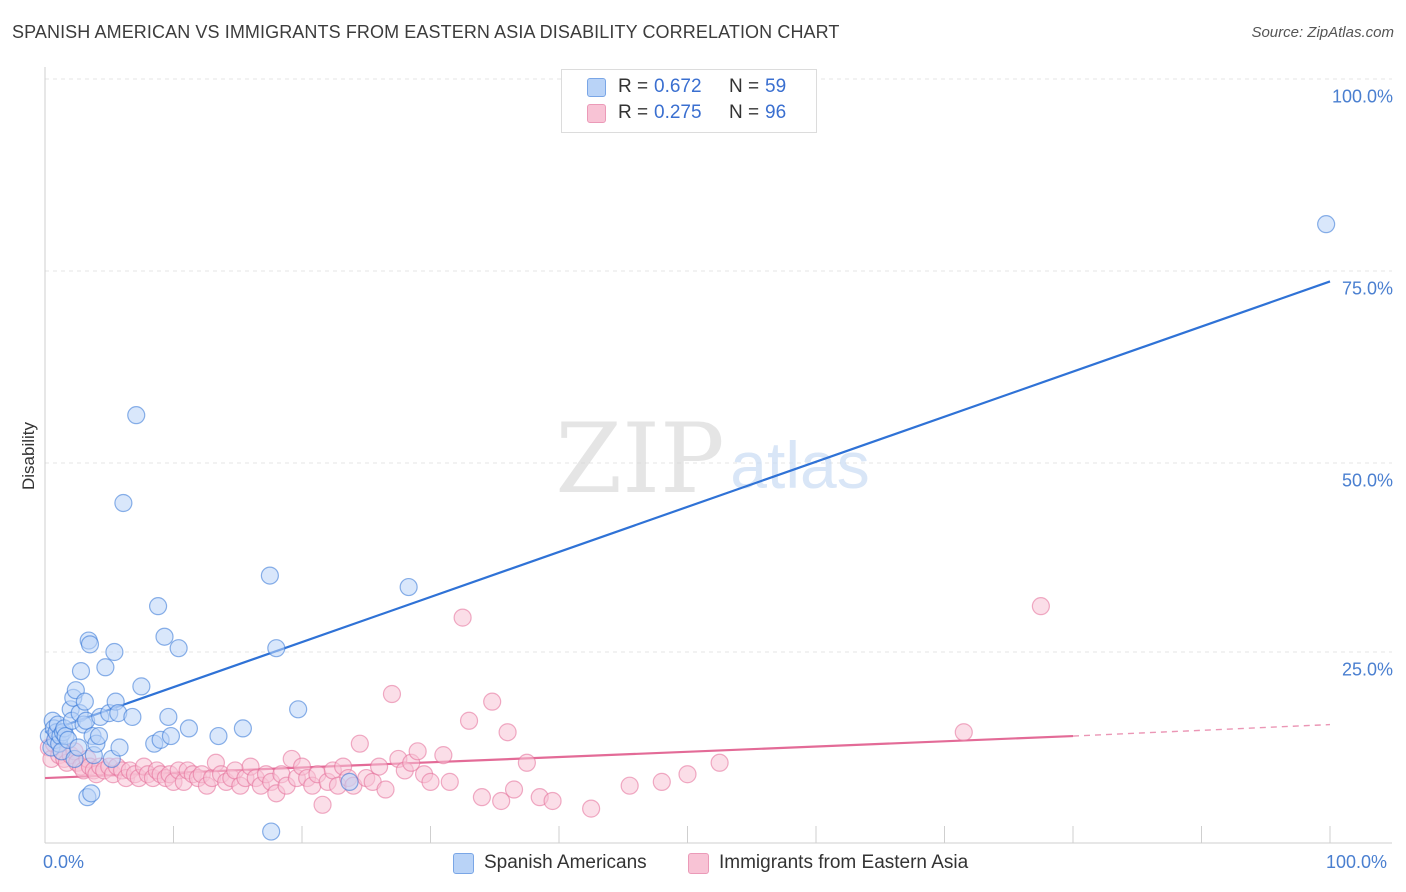  I want to click on bottom-legend-swatch-pink, so click(698, 863).